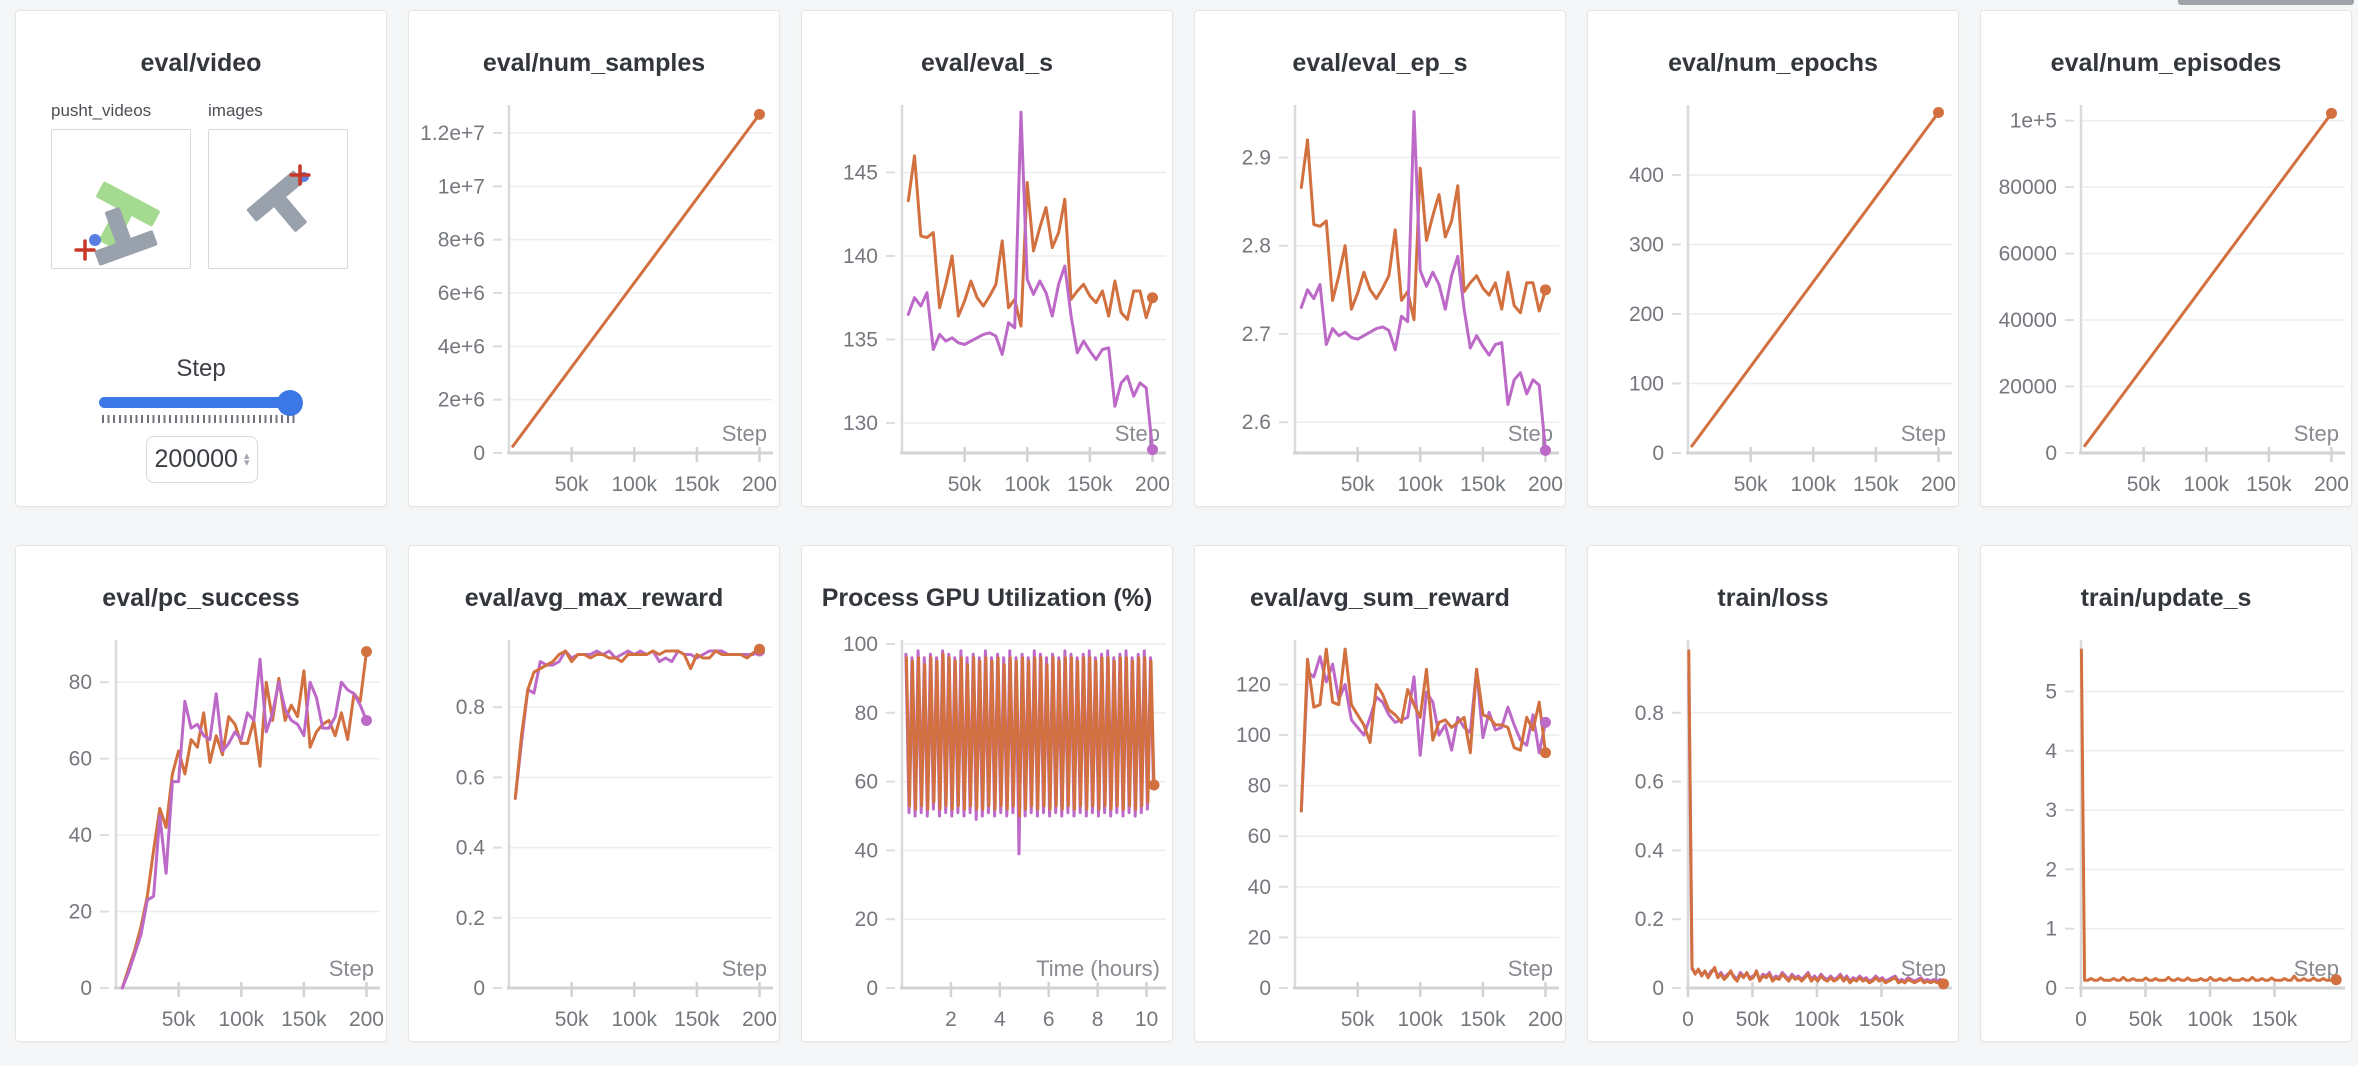 The height and width of the screenshot is (1066, 2358). What do you see at coordinates (202, 837) in the screenshot?
I see `chart-canvas: 0 20 40 60 80 50k 100k 150k 200 Step` at bounding box center [202, 837].